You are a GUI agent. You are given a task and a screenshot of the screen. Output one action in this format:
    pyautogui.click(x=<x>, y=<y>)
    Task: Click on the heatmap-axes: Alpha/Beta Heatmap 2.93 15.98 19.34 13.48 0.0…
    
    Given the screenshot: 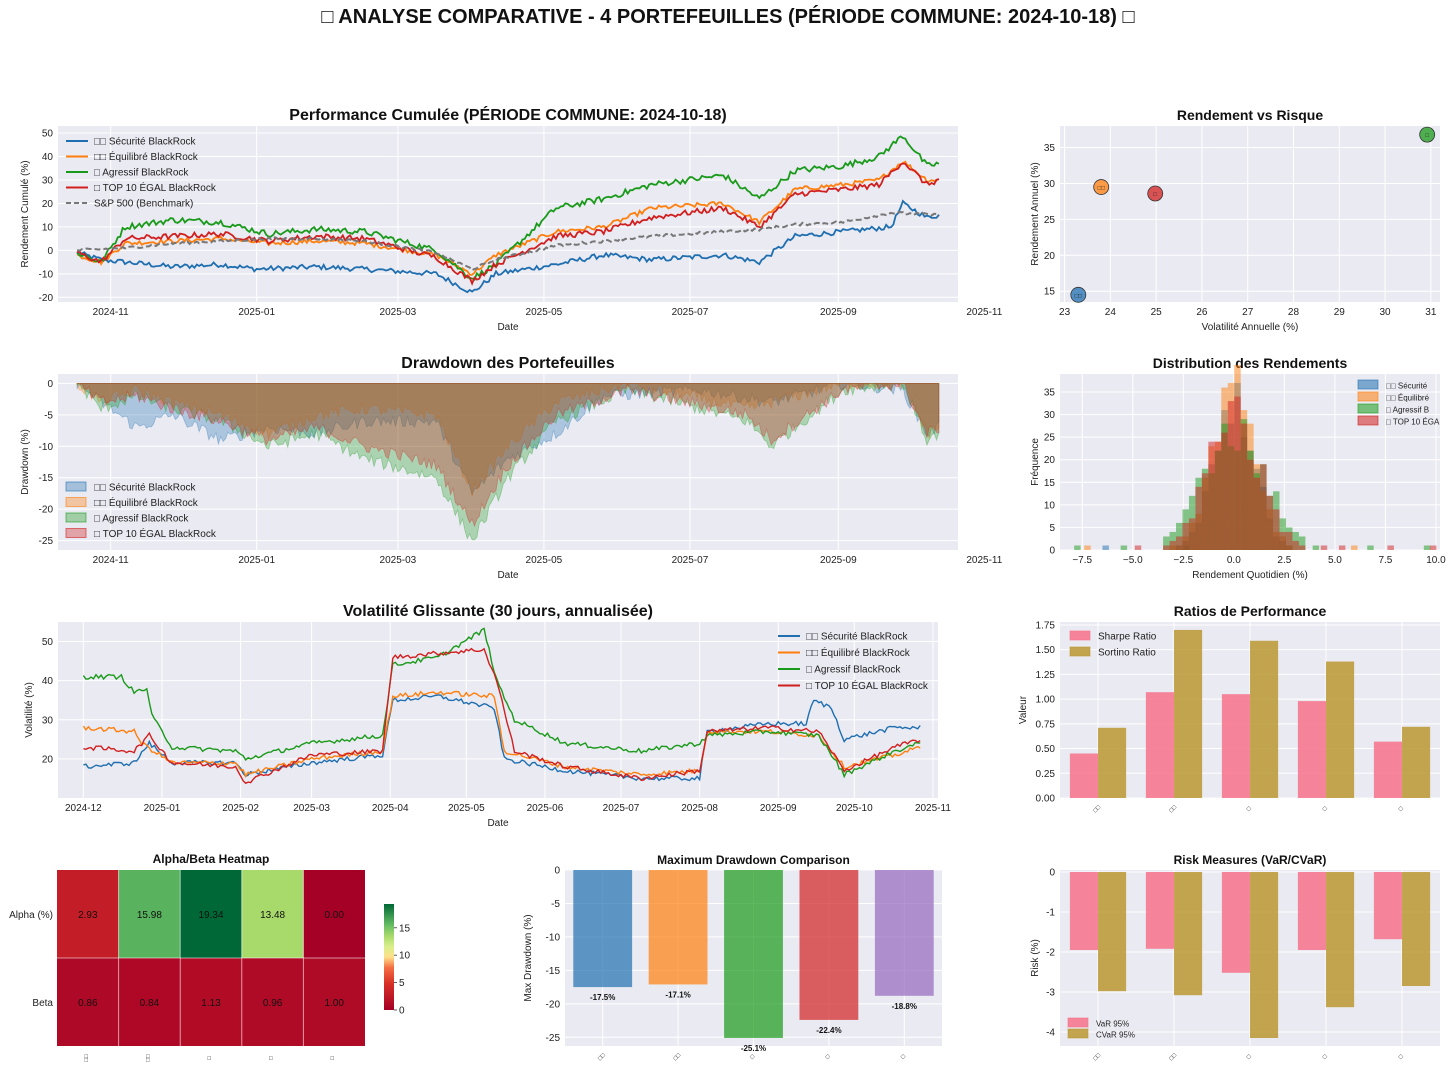 What is the action you would take?
    pyautogui.click(x=209, y=957)
    